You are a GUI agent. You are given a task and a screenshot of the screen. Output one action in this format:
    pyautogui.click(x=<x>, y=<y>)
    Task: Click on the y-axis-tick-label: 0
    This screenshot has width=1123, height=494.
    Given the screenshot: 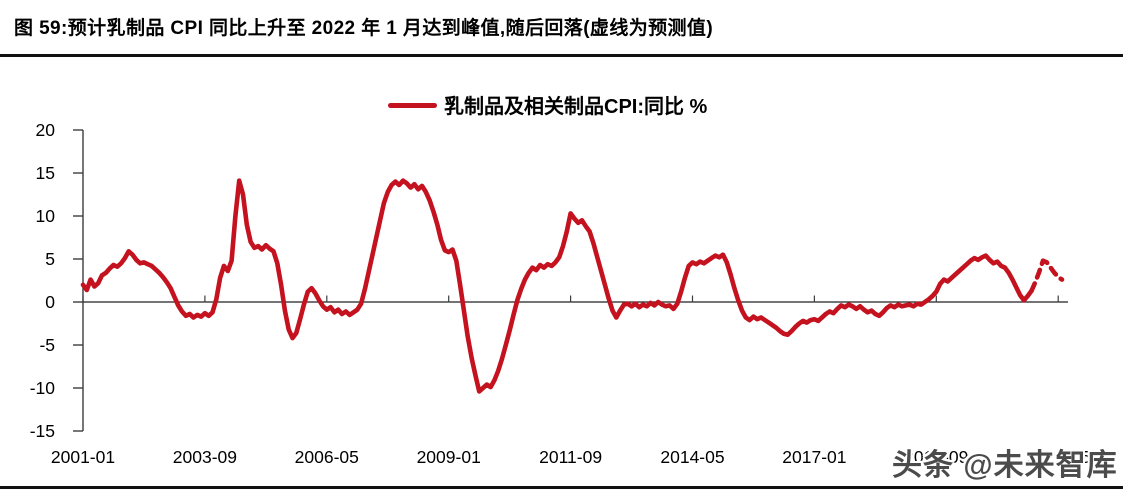 What is the action you would take?
    pyautogui.click(x=50, y=302)
    